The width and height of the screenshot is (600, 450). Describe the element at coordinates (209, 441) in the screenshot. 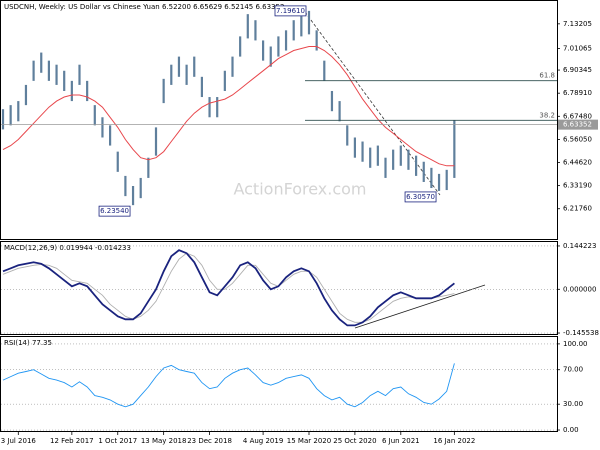

I see `x-tick-label: 23 Dec 2018` at that location.